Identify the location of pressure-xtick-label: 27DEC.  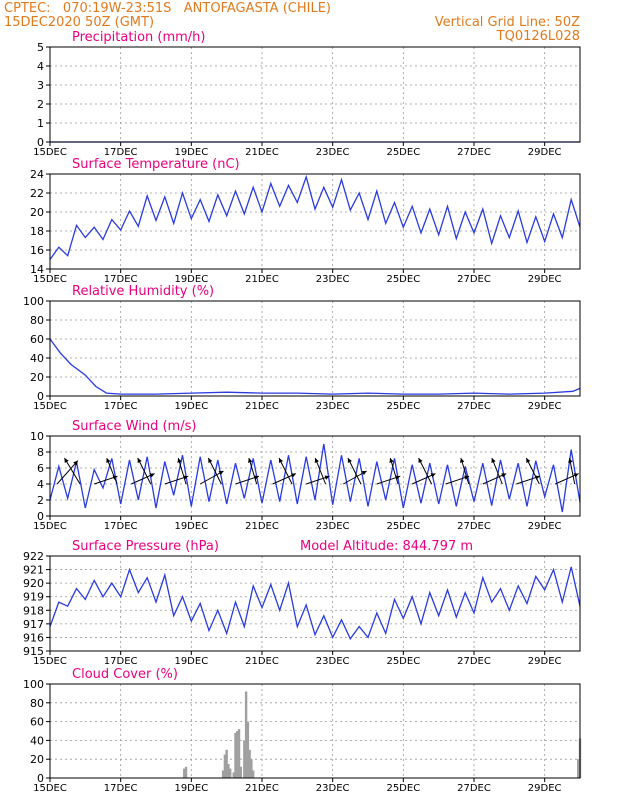
(474, 661).